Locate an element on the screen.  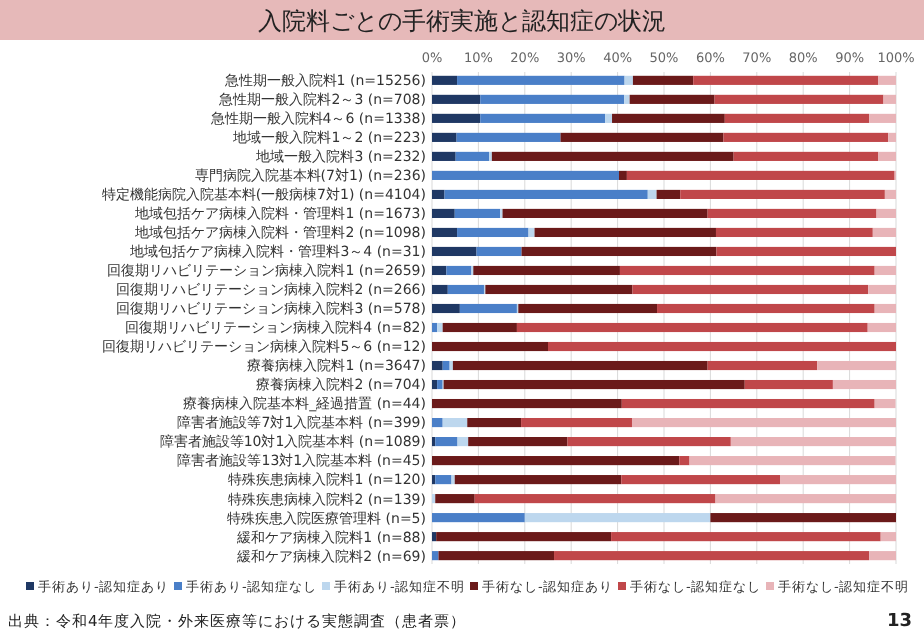
text: 13 is located at coordinates (899, 622).